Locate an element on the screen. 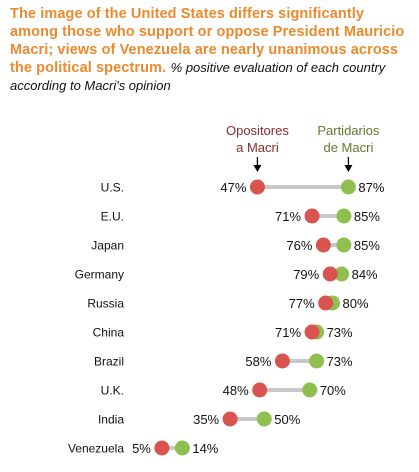  opponents-value-u-s: 47% is located at coordinates (233, 187).